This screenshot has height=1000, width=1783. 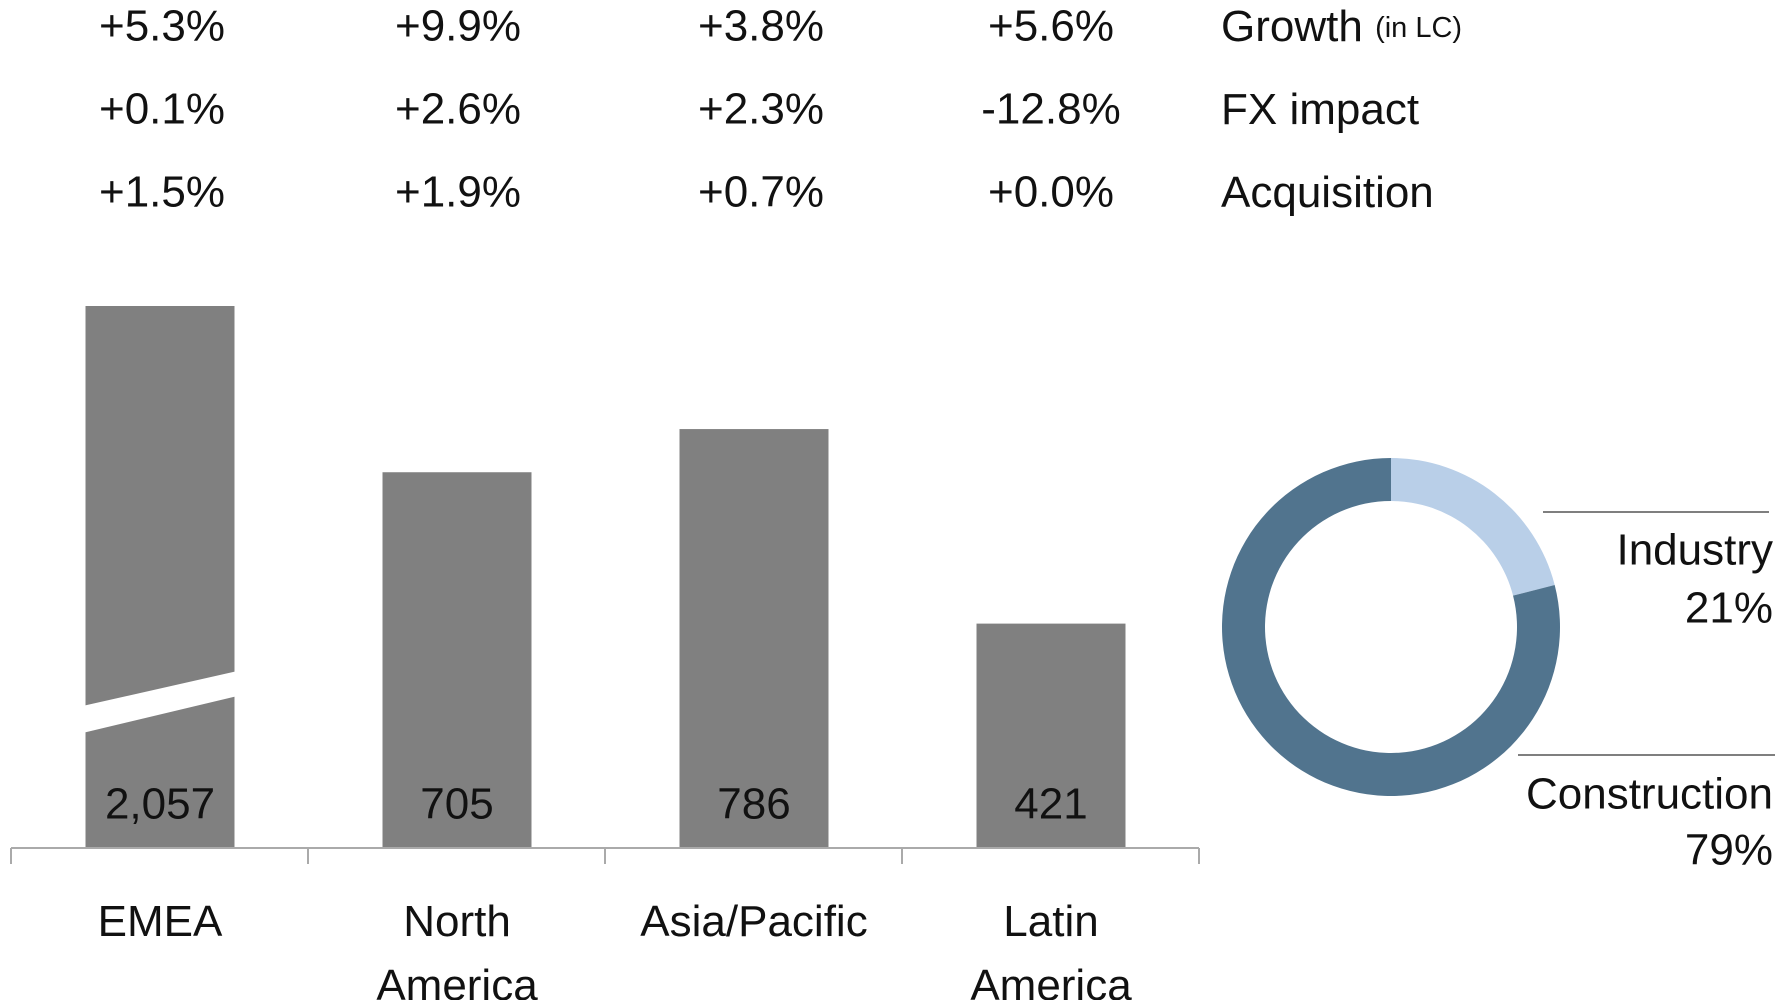 I want to click on table-cell: +1.9%, so click(x=458, y=192).